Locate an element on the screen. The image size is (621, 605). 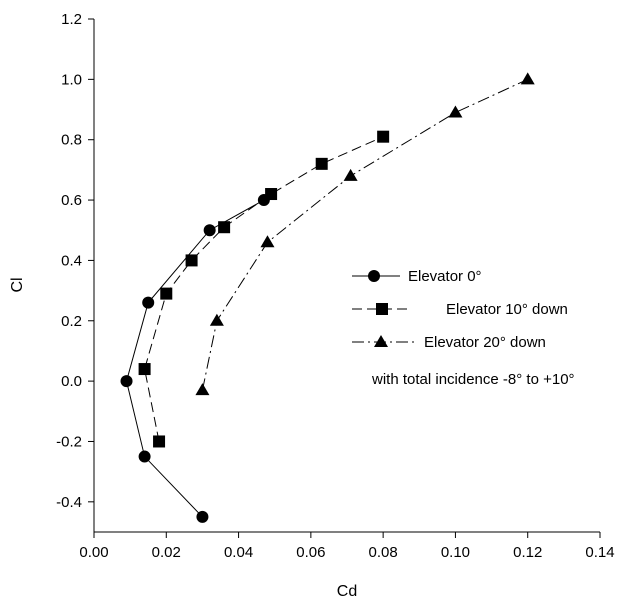
legend-label: Elevator 0° is located at coordinates (445, 276).